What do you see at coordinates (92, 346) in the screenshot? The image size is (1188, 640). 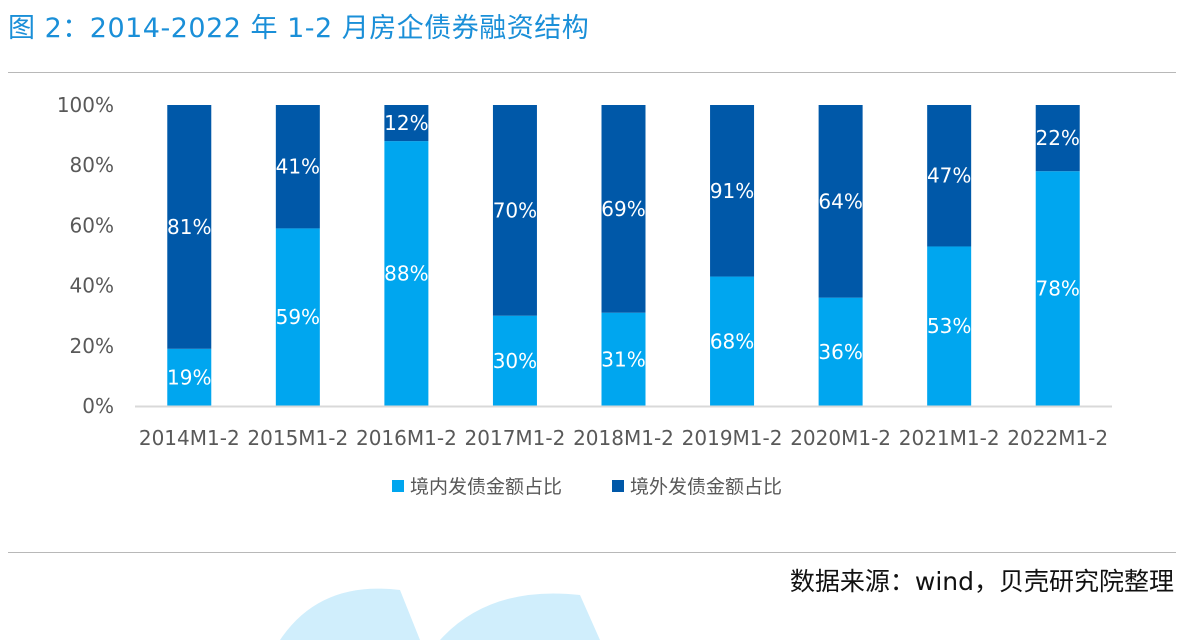 I see `y-tick-label: 20%` at bounding box center [92, 346].